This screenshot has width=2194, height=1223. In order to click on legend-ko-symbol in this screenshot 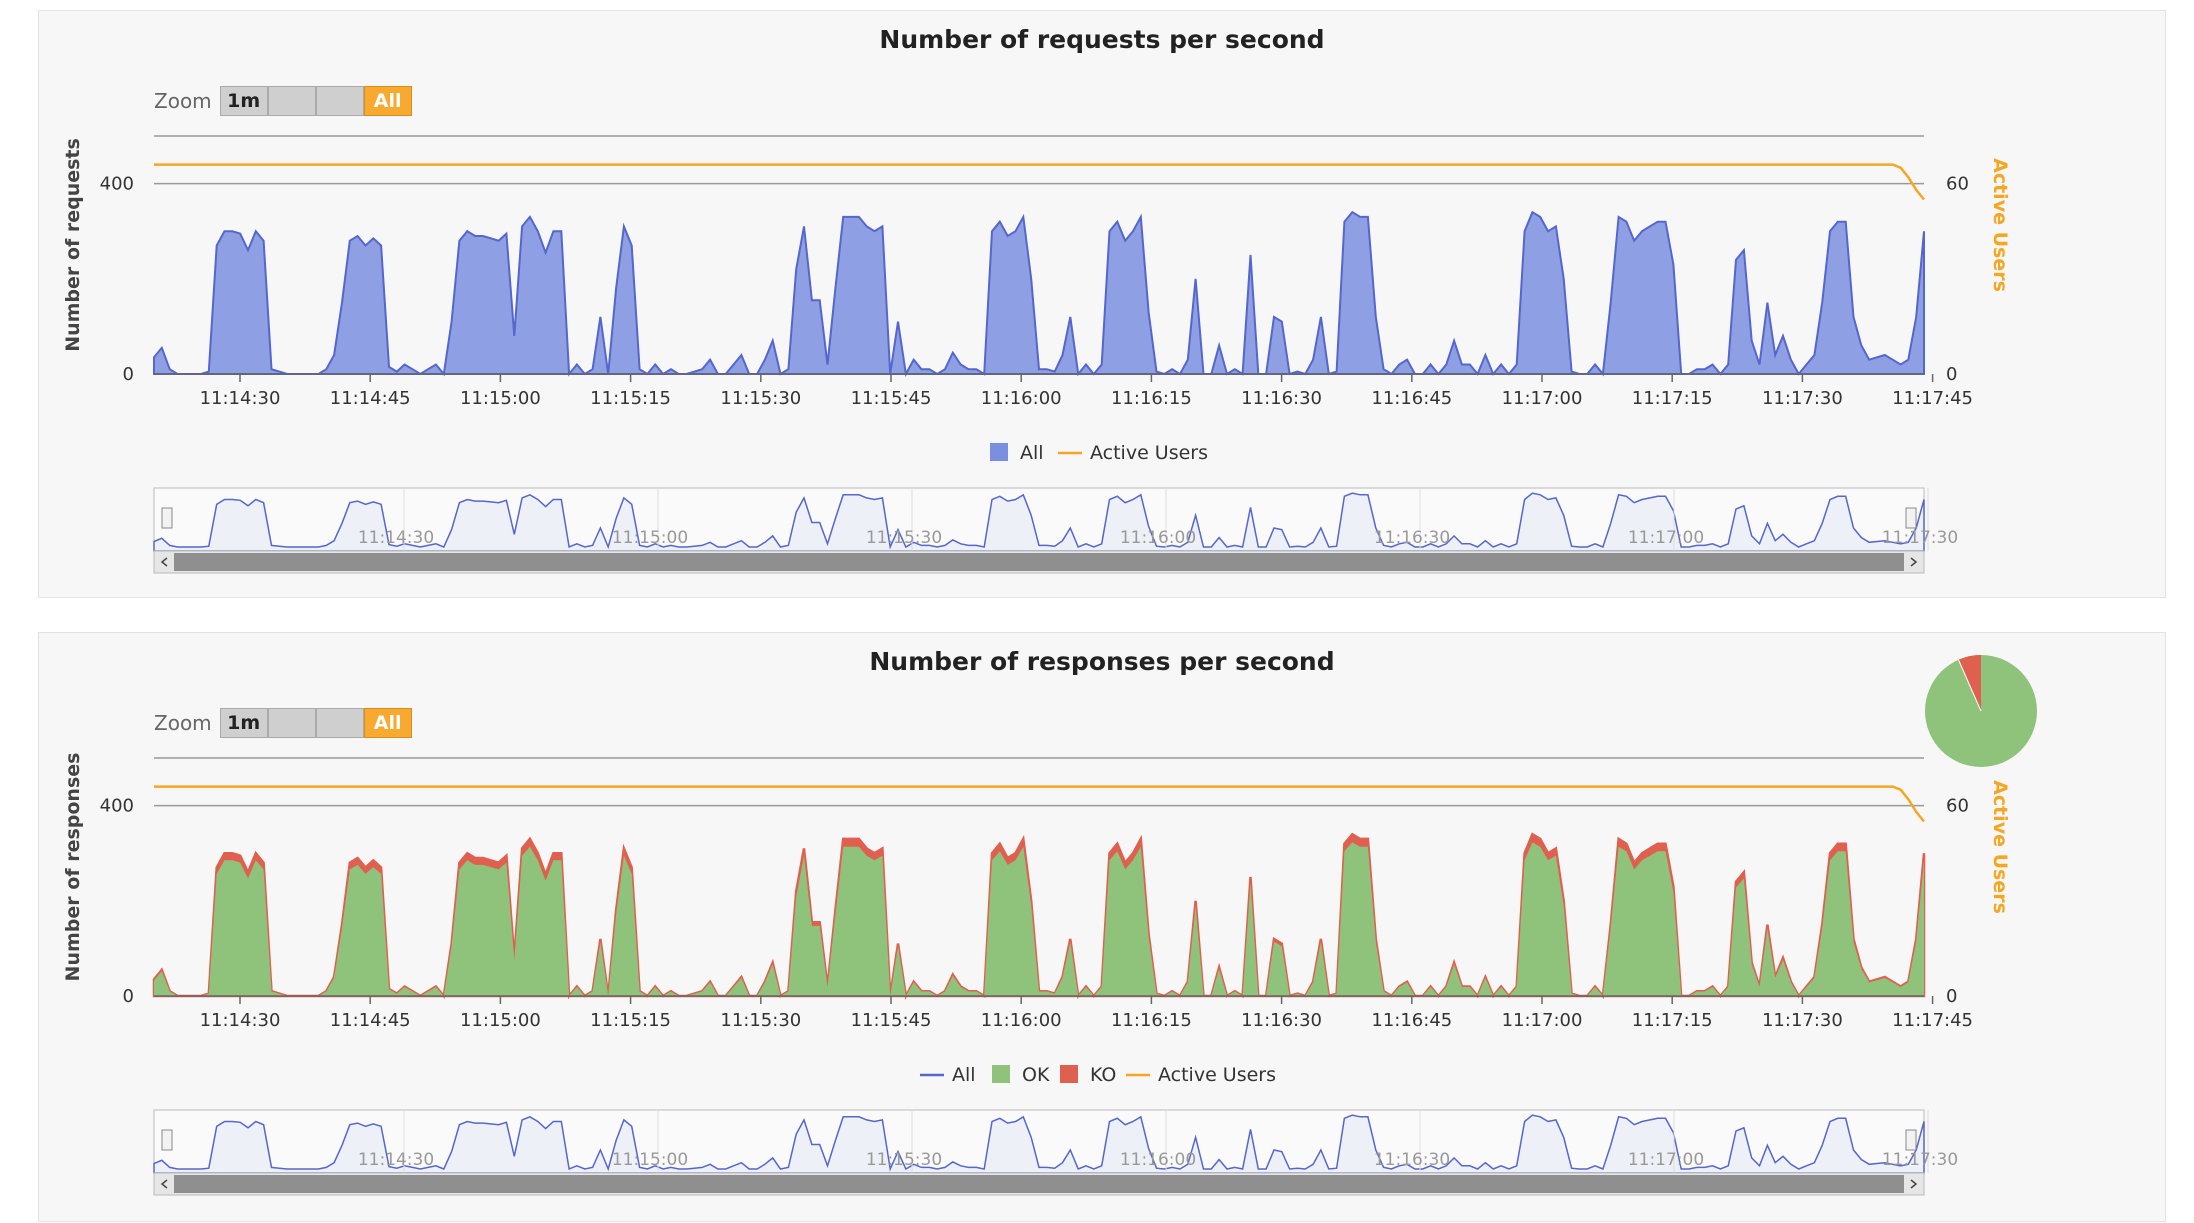, I will do `click(1069, 1074)`.